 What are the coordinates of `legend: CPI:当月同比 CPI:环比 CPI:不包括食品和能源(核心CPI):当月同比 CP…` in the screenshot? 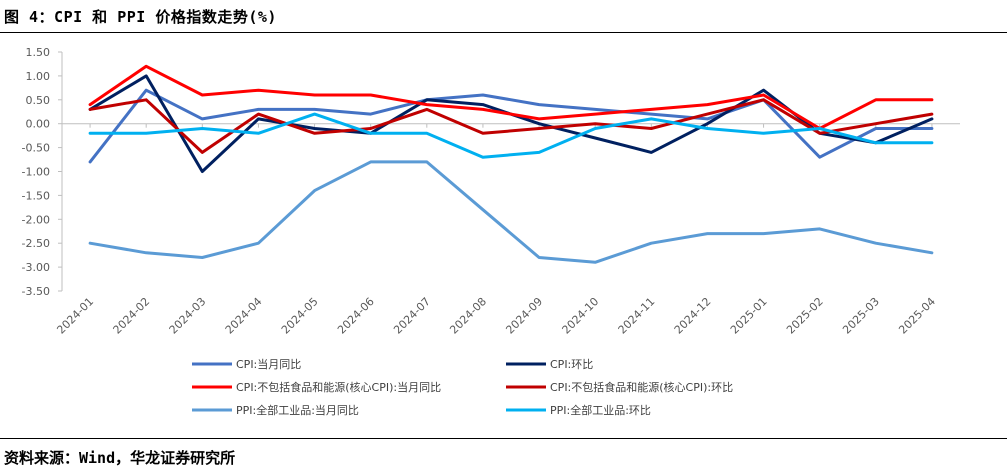 It's located at (462, 387).